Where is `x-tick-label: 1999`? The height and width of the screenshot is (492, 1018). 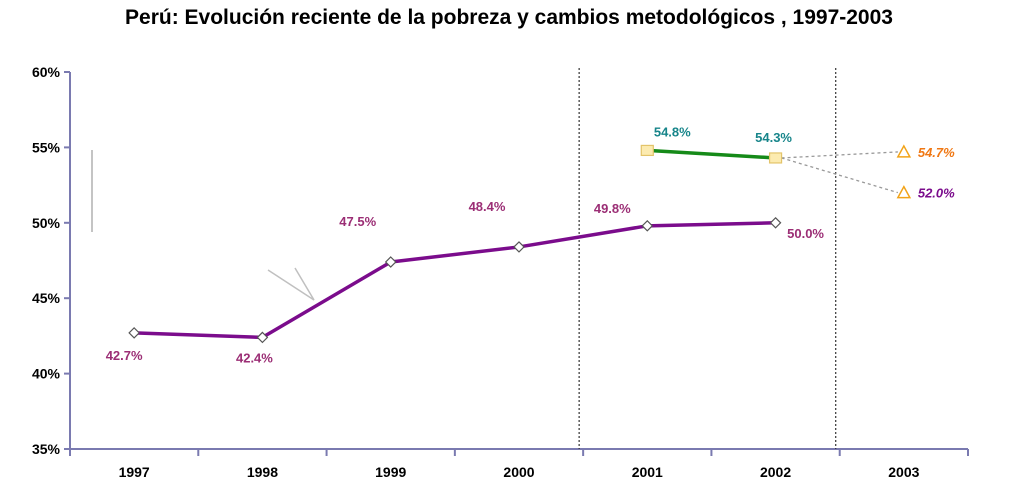 x-tick-label: 1999 is located at coordinates (390, 472).